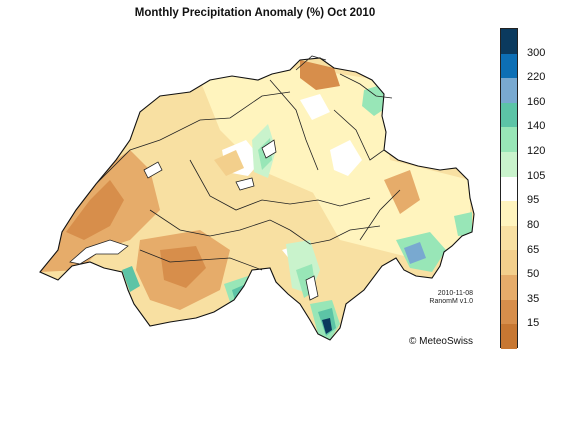  Describe the element at coordinates (533, 224) in the screenshot. I see `legend-label: 80` at that location.